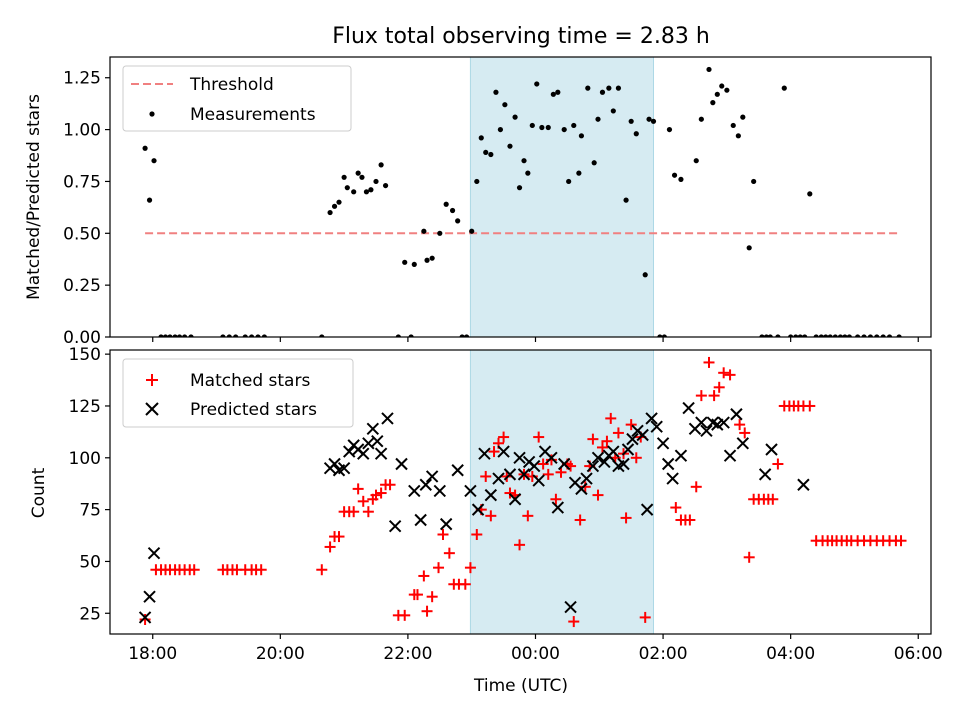  I want to click on bottom-y-tick-label: 50, so click(90, 562).